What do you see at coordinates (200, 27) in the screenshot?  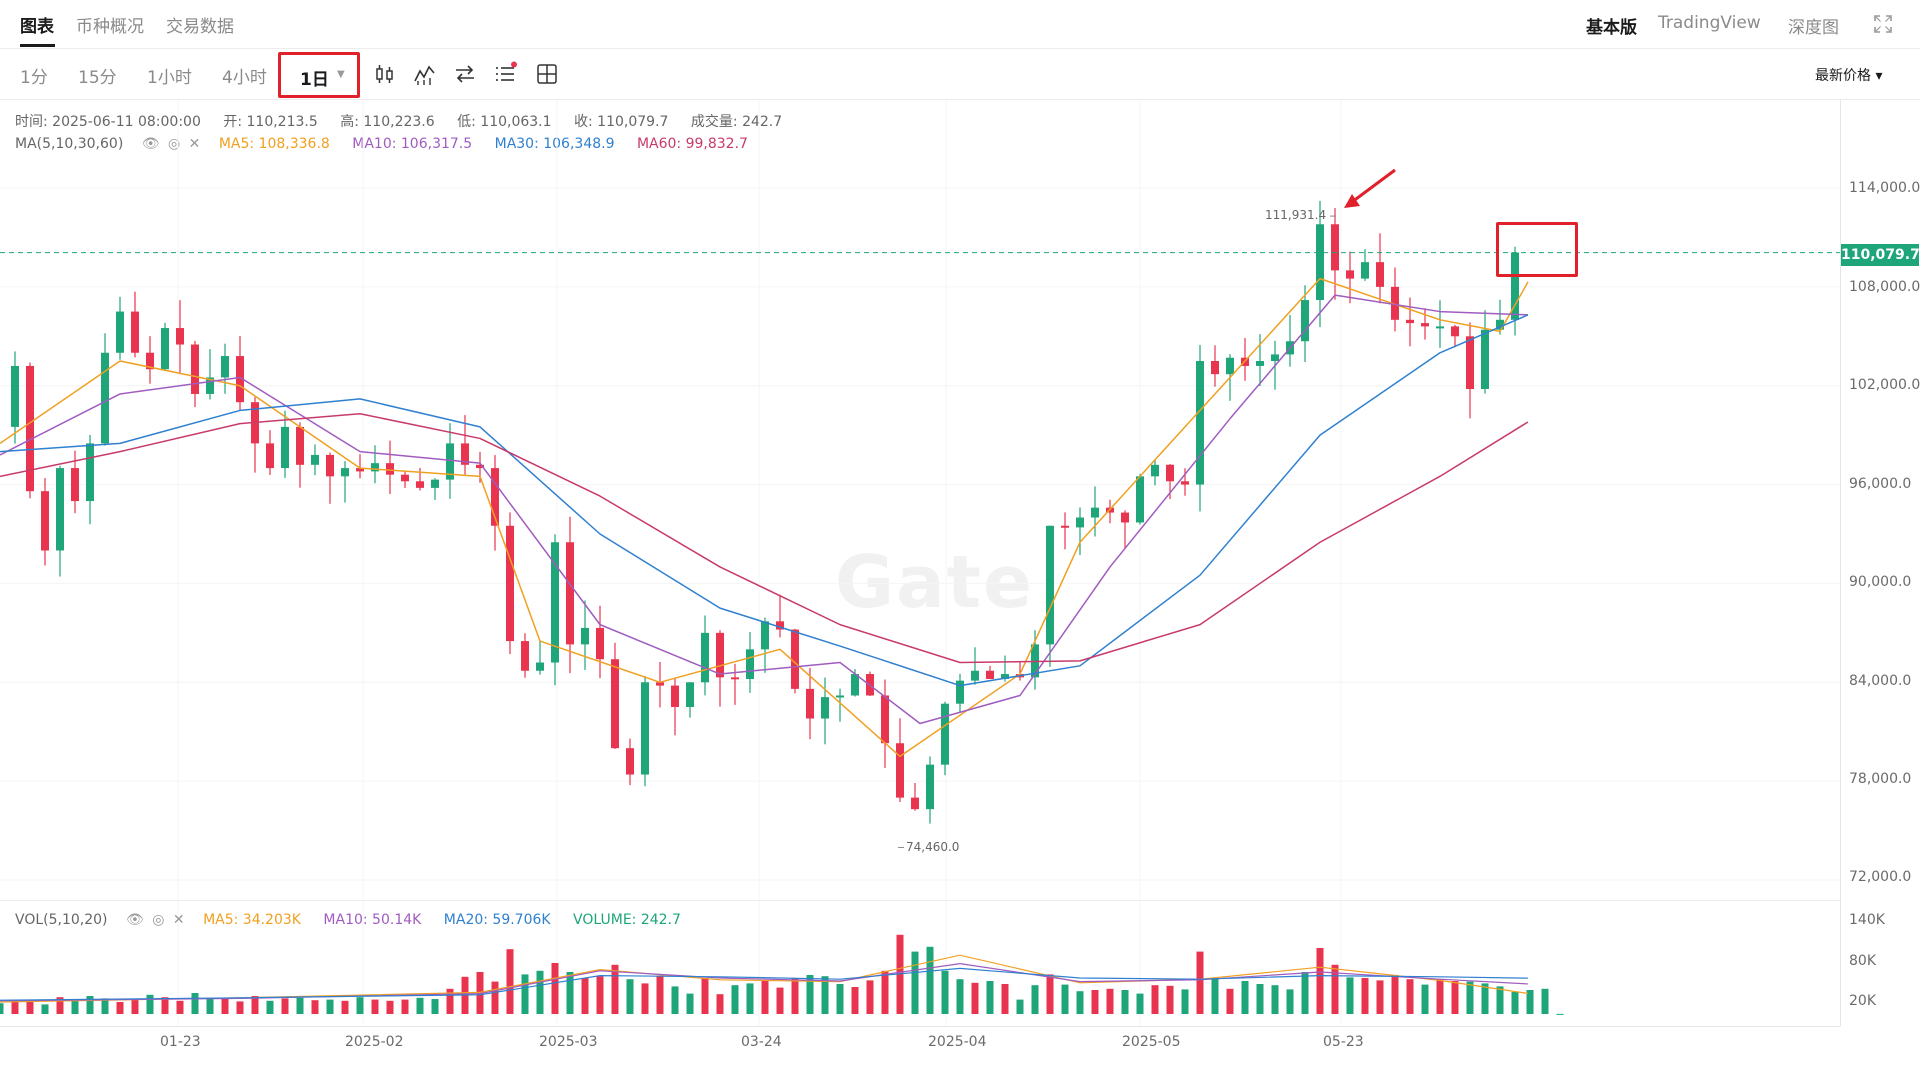 I see `tab-trading-data: 交易数据` at bounding box center [200, 27].